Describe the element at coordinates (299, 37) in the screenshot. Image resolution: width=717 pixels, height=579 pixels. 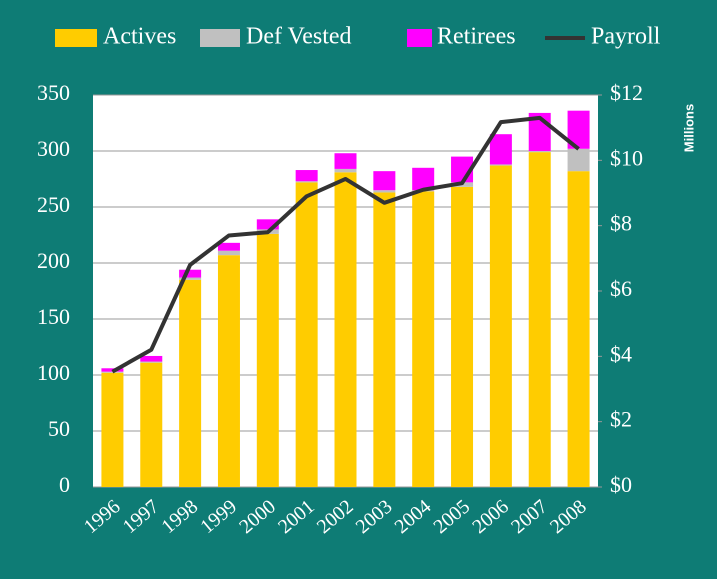
I see `legend-label: Def Vested` at that location.